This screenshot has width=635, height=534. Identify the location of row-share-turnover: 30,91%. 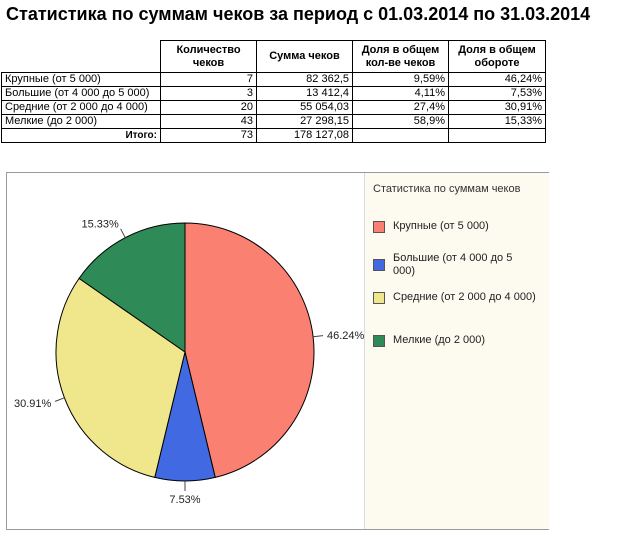
(497, 107).